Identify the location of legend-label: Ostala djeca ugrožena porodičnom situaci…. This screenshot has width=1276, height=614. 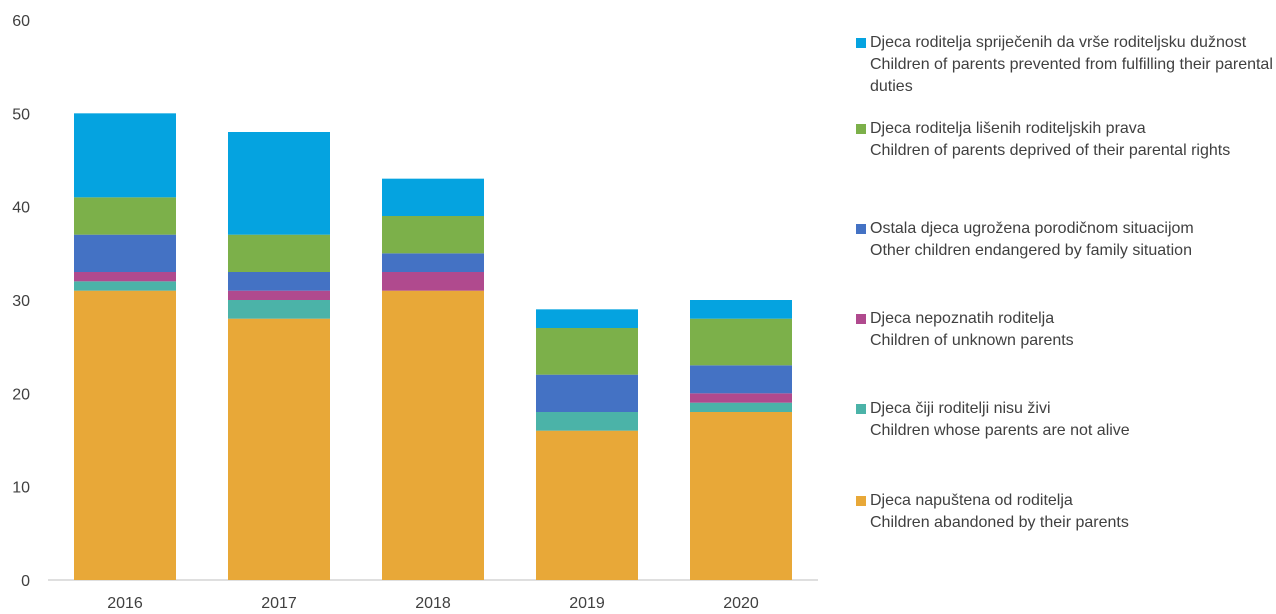
(1032, 228).